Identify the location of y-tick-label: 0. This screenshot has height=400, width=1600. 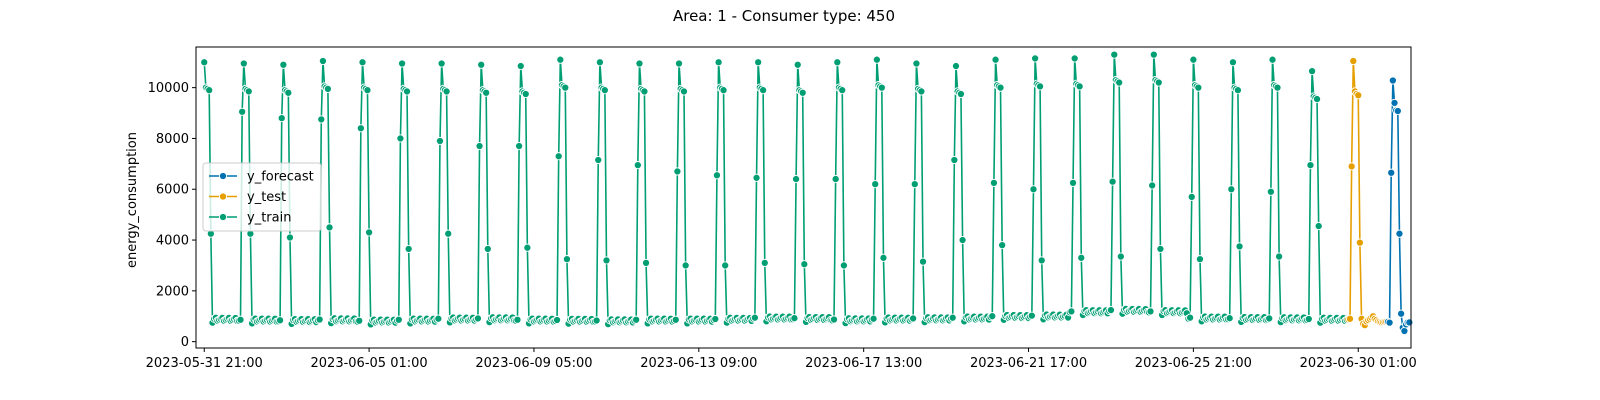
(185, 342).